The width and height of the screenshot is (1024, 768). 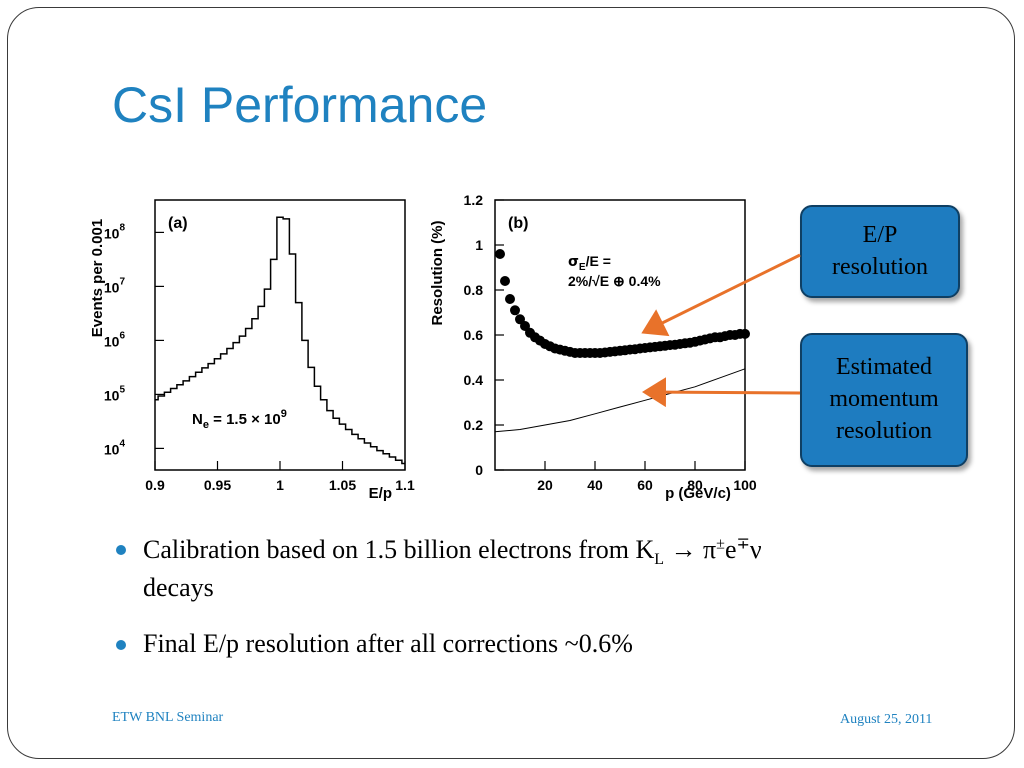 I want to click on plot-b-panel-label: (b), so click(x=518, y=223).